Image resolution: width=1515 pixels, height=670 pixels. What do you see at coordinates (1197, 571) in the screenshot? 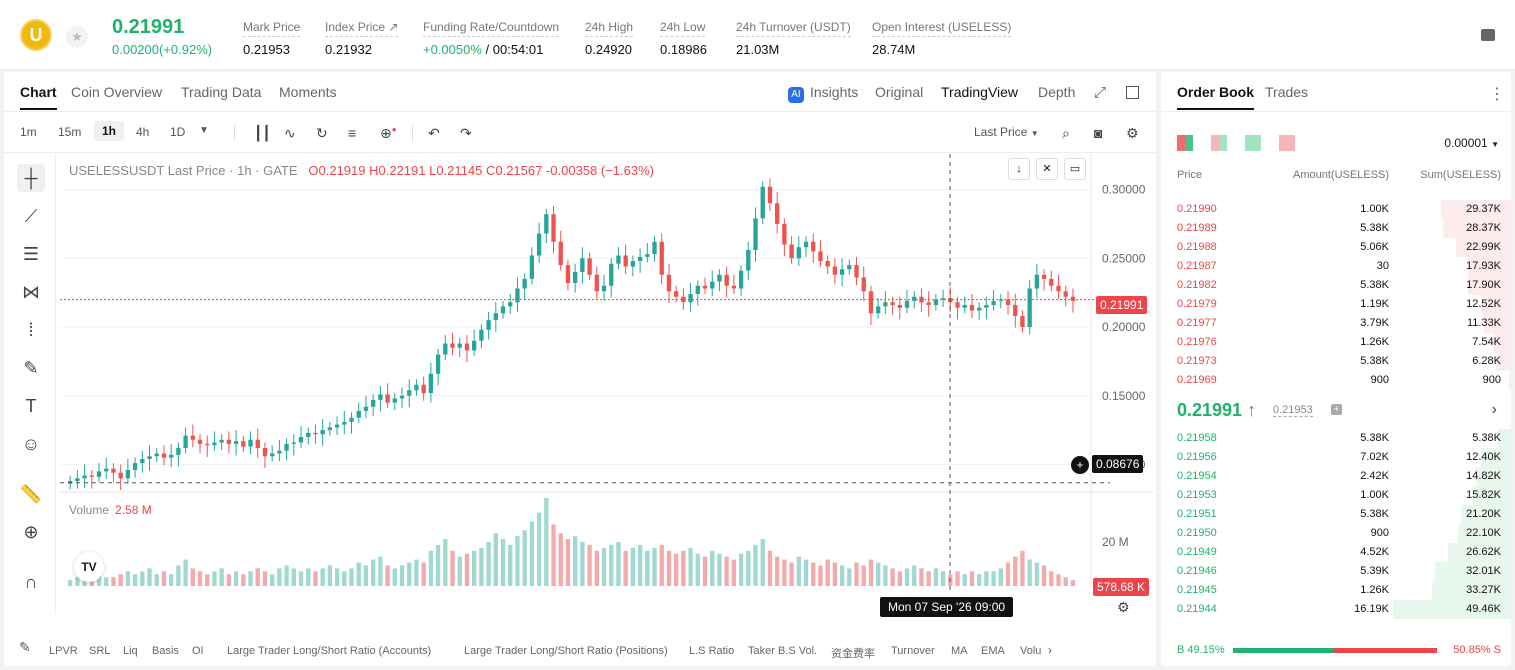
I see `ob-price: 0.21946` at bounding box center [1197, 571].